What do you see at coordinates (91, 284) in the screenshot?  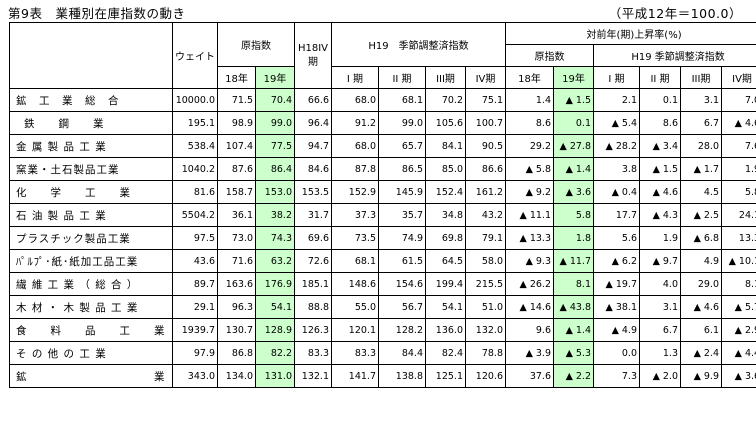 I see `industry-name: 繊 維 工 業 （ 総 合 ）` at bounding box center [91, 284].